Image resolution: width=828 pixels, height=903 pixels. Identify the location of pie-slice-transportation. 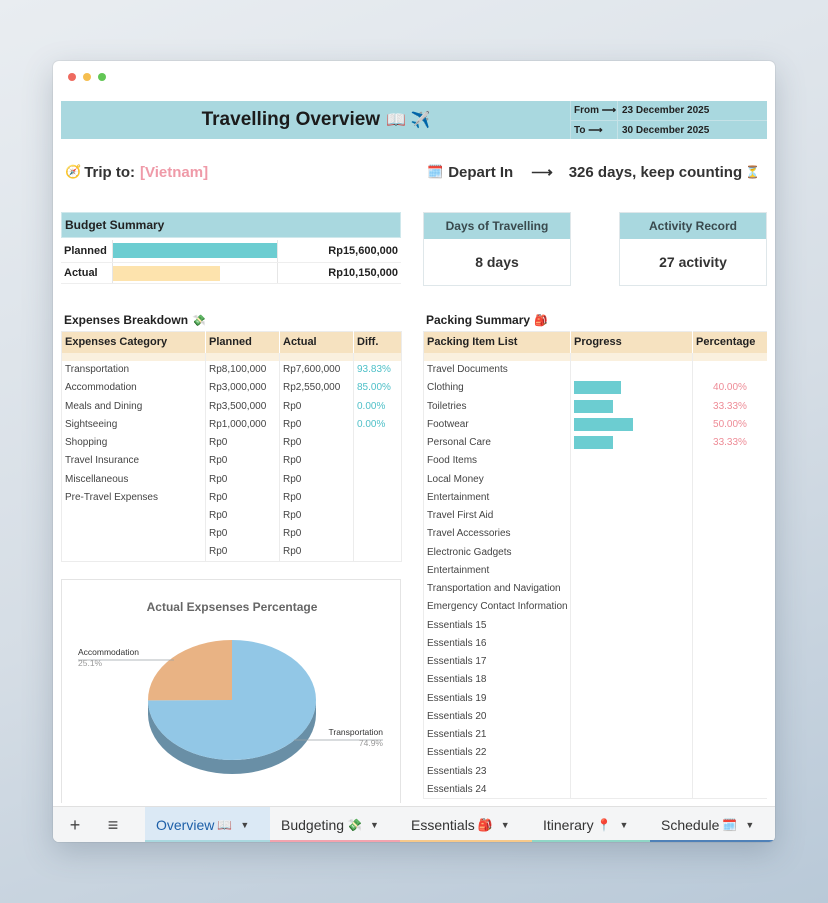
(232, 700).